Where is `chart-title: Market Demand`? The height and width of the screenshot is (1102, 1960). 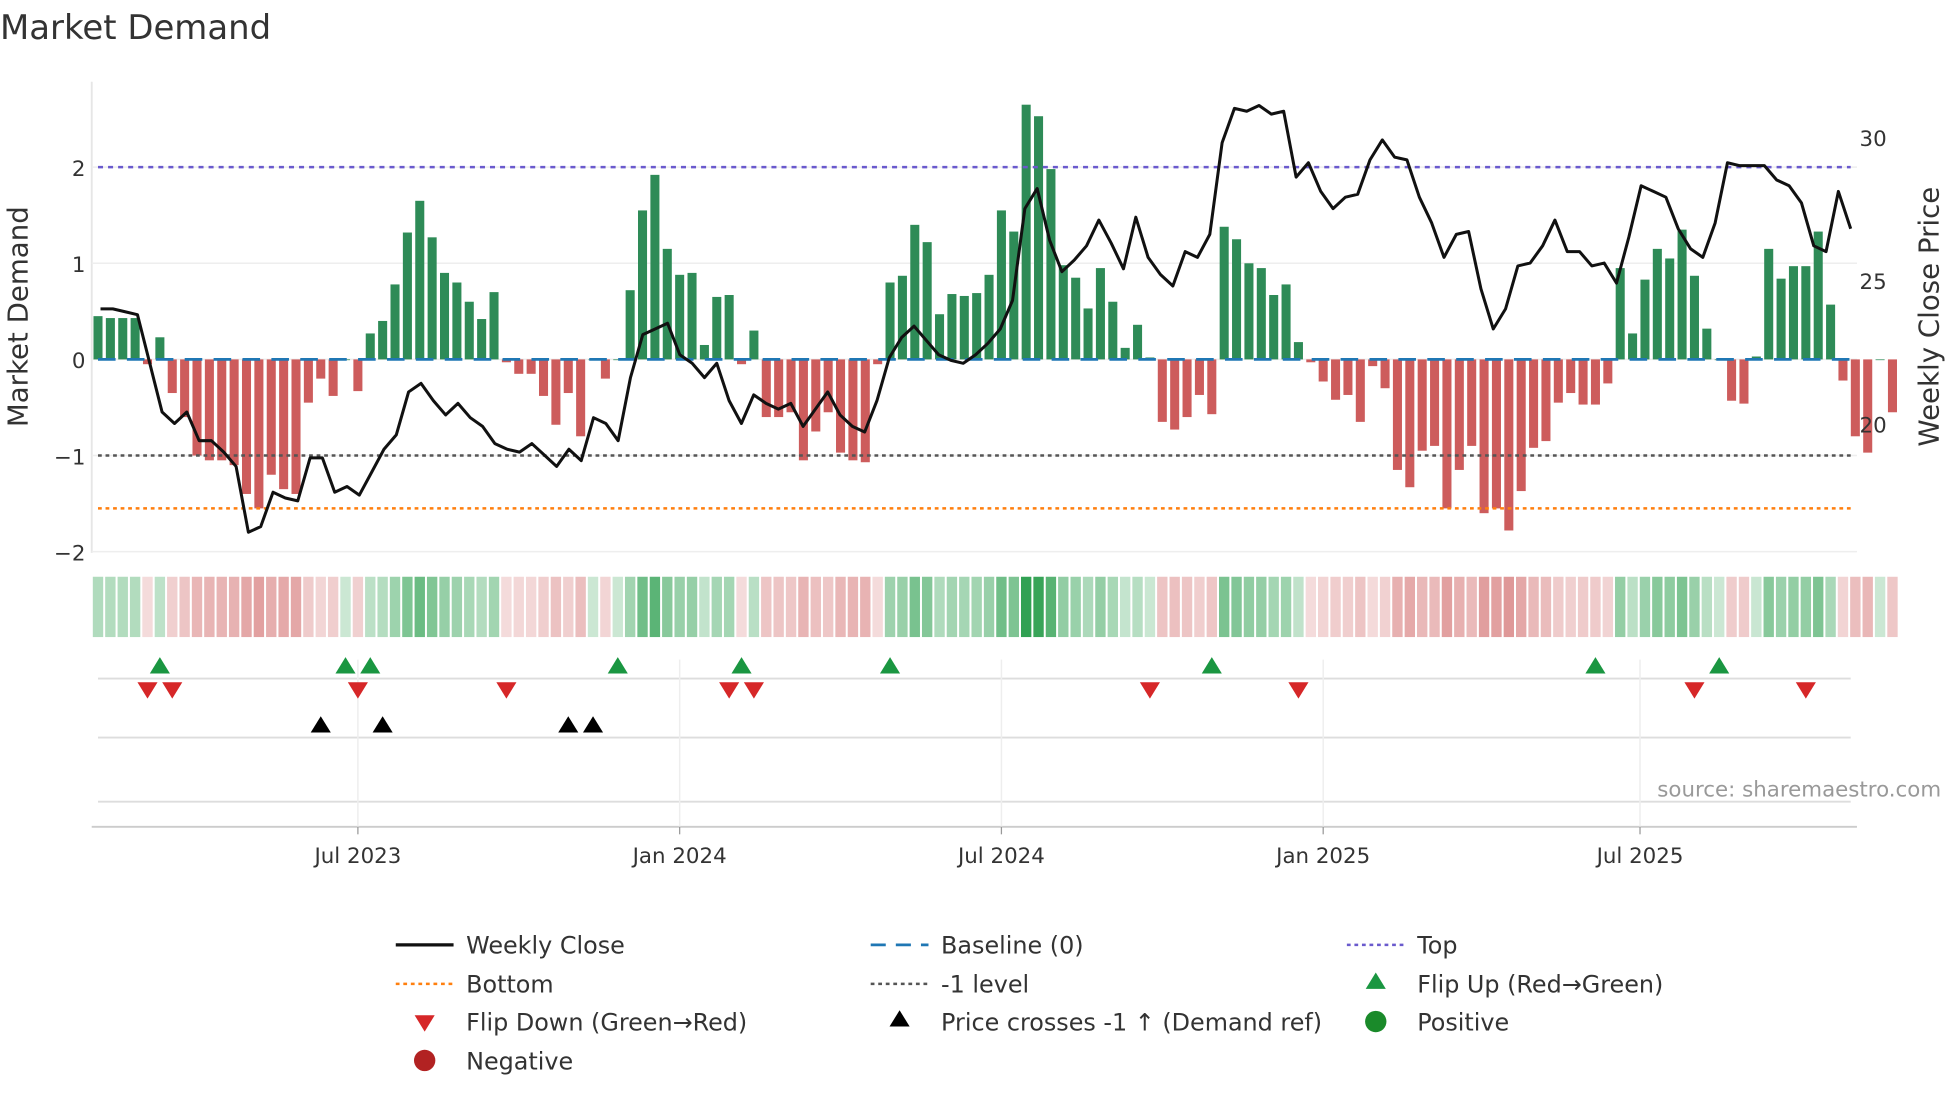
chart-title: Market Demand is located at coordinates (135, 27).